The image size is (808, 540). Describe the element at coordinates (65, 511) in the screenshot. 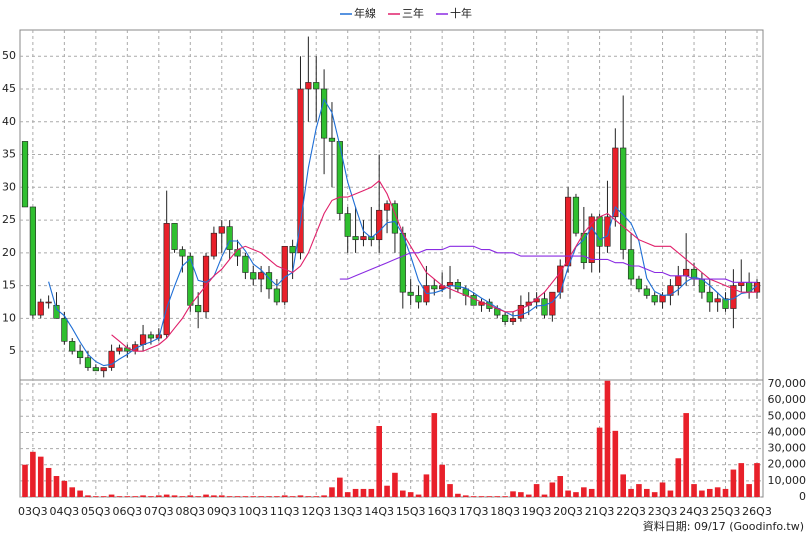

I see `x-tick-label: 04Q3` at that location.